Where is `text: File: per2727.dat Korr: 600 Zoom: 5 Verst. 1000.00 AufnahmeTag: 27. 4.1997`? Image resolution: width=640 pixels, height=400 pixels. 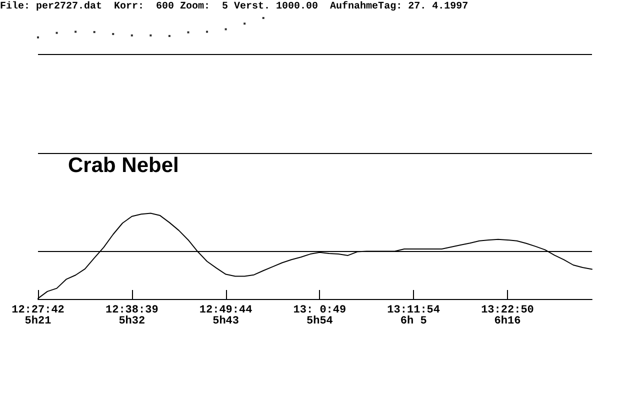
text: File: per2727.dat Korr: 600 Zoom: 5 Verst. 1000.00 AufnahmeTag: 27. 4.1997 is located at coordinates (234, 6).